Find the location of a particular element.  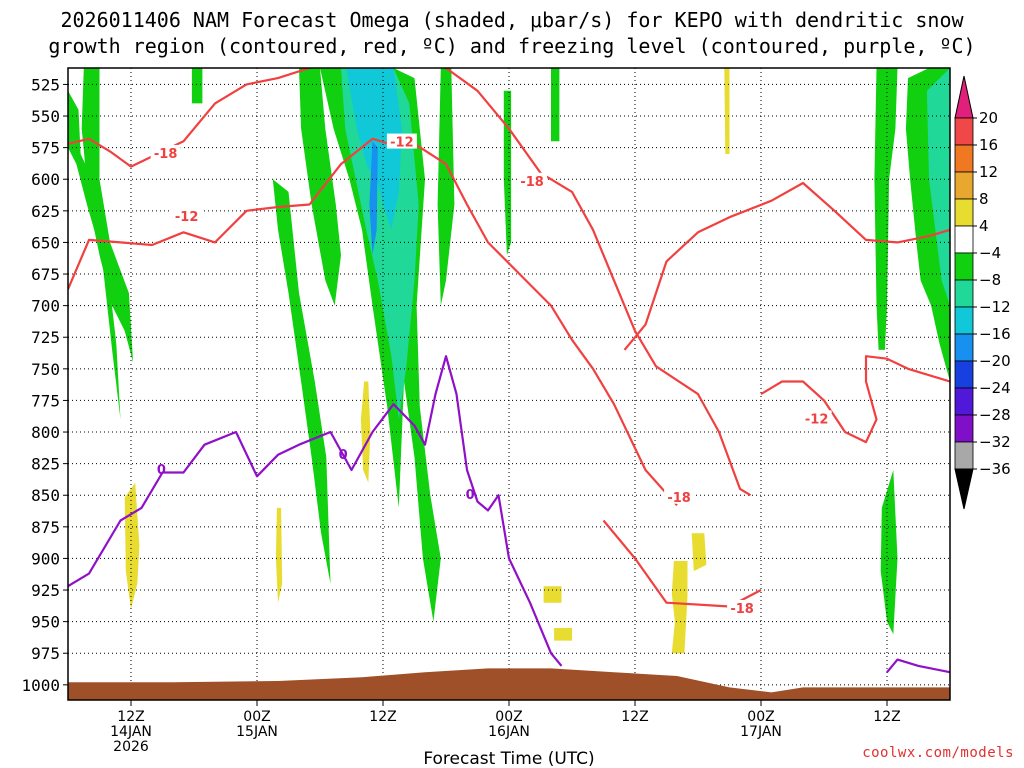

pressure-tick-label: 900 is located at coordinates (45, 558).